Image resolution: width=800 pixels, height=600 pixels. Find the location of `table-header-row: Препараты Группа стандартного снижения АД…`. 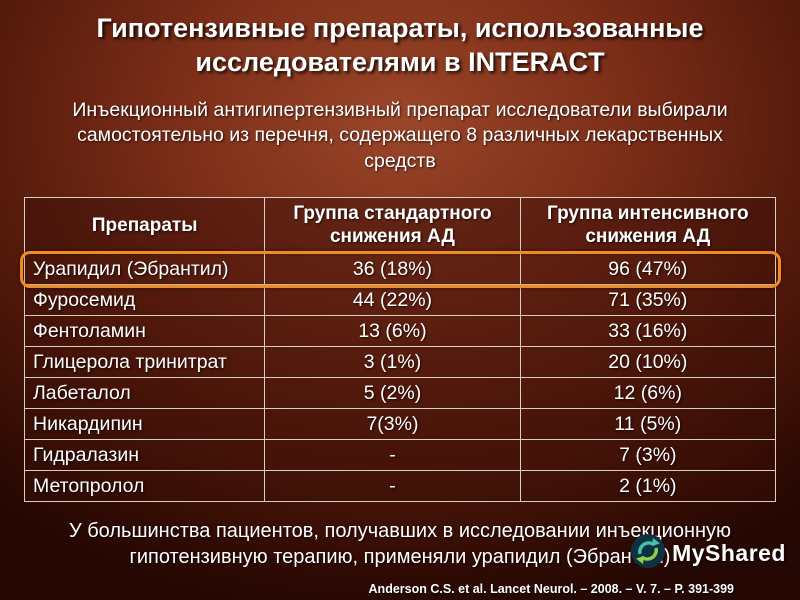

table-header-row: Препараты Группа стандартного снижения АД… is located at coordinates (400, 225).